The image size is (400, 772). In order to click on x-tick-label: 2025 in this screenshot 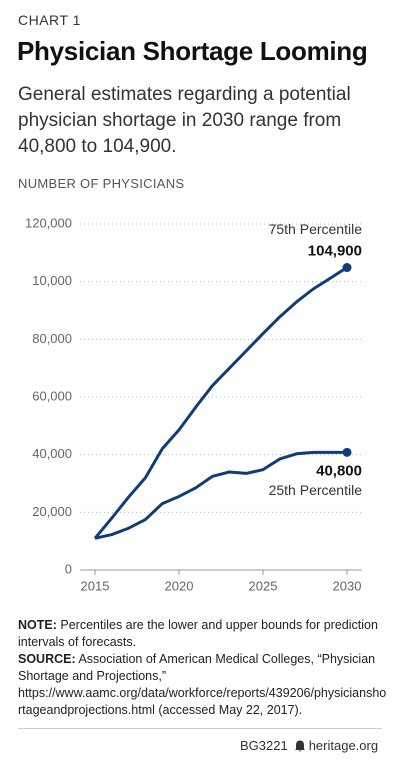, I will do `click(263, 585)`.